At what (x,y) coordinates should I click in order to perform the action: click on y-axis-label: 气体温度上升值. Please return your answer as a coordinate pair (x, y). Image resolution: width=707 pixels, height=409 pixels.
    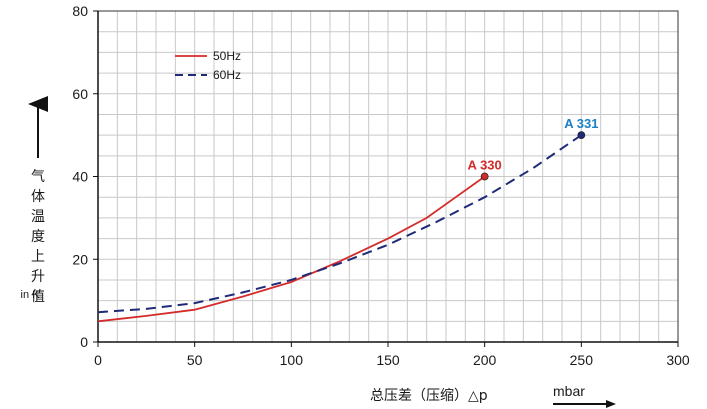
    Looking at the image, I should click on (38, 237).